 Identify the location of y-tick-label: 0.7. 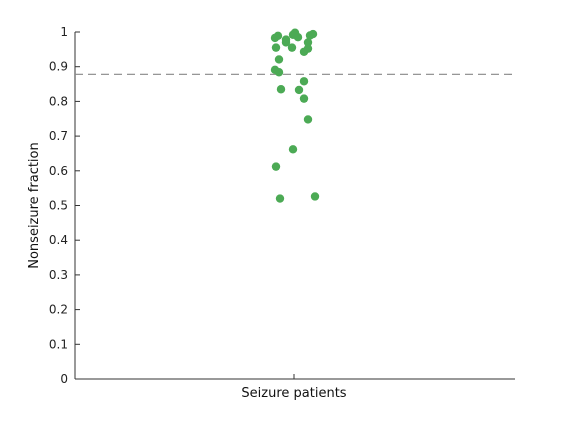
(58, 136).